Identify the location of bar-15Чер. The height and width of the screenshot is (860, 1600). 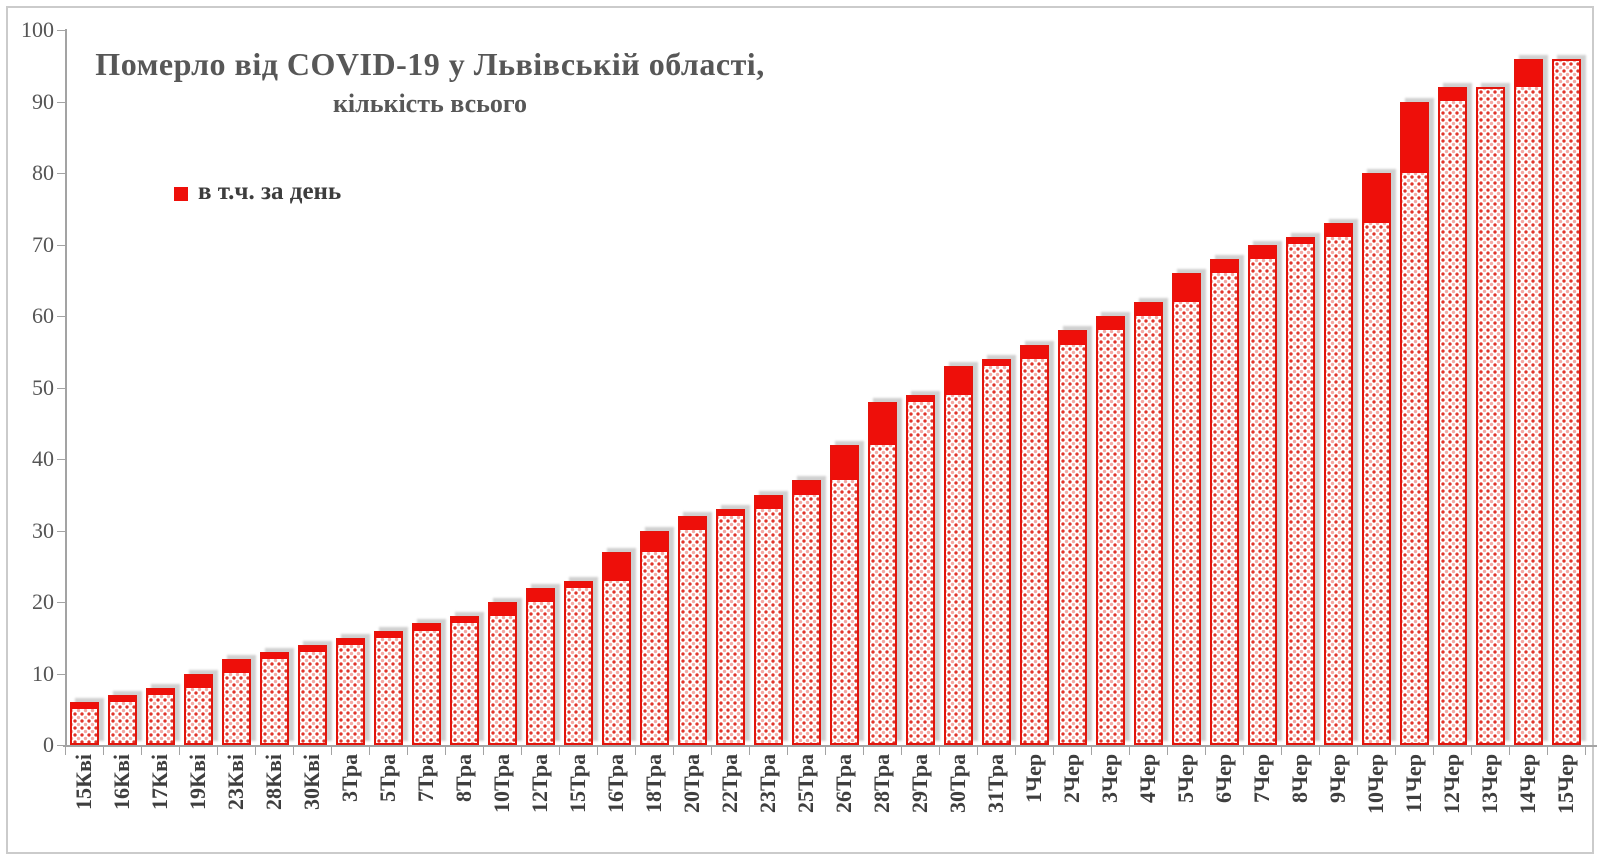
(1566, 401).